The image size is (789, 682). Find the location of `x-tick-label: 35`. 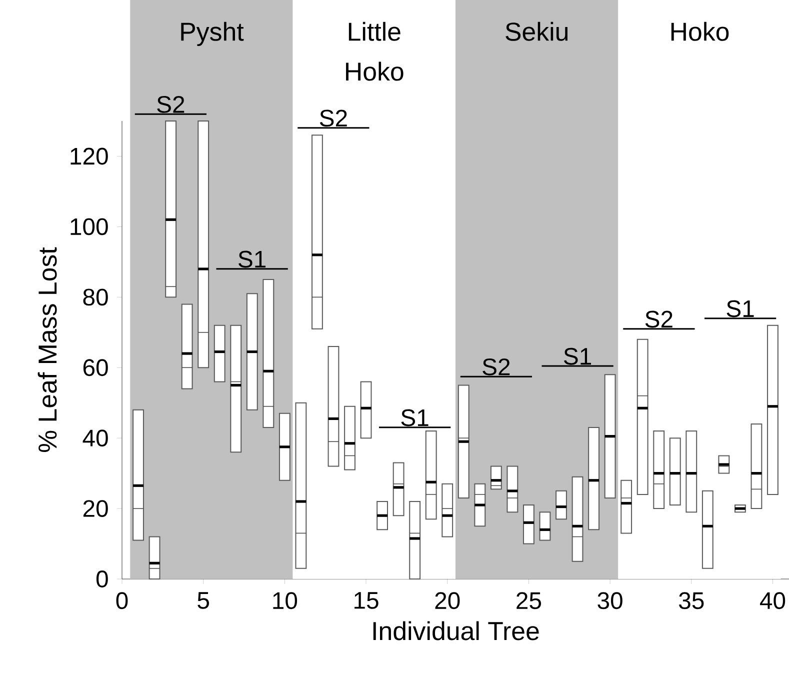

x-tick-label: 35 is located at coordinates (691, 601).